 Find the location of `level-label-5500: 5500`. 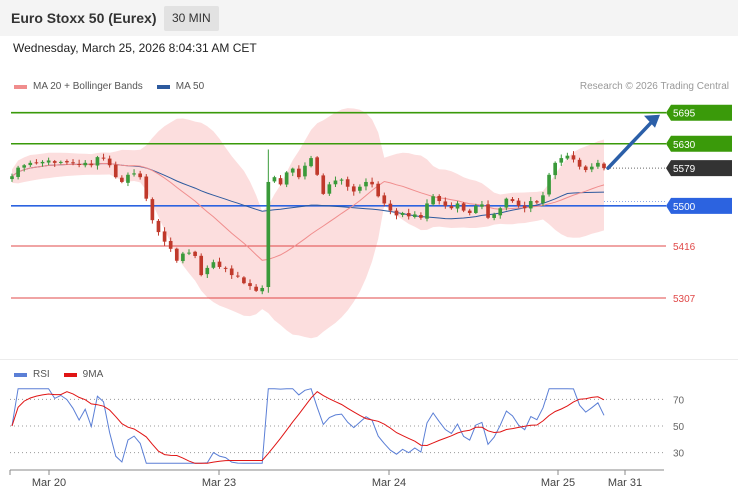

level-label-5500: 5500 is located at coordinates (684, 207).